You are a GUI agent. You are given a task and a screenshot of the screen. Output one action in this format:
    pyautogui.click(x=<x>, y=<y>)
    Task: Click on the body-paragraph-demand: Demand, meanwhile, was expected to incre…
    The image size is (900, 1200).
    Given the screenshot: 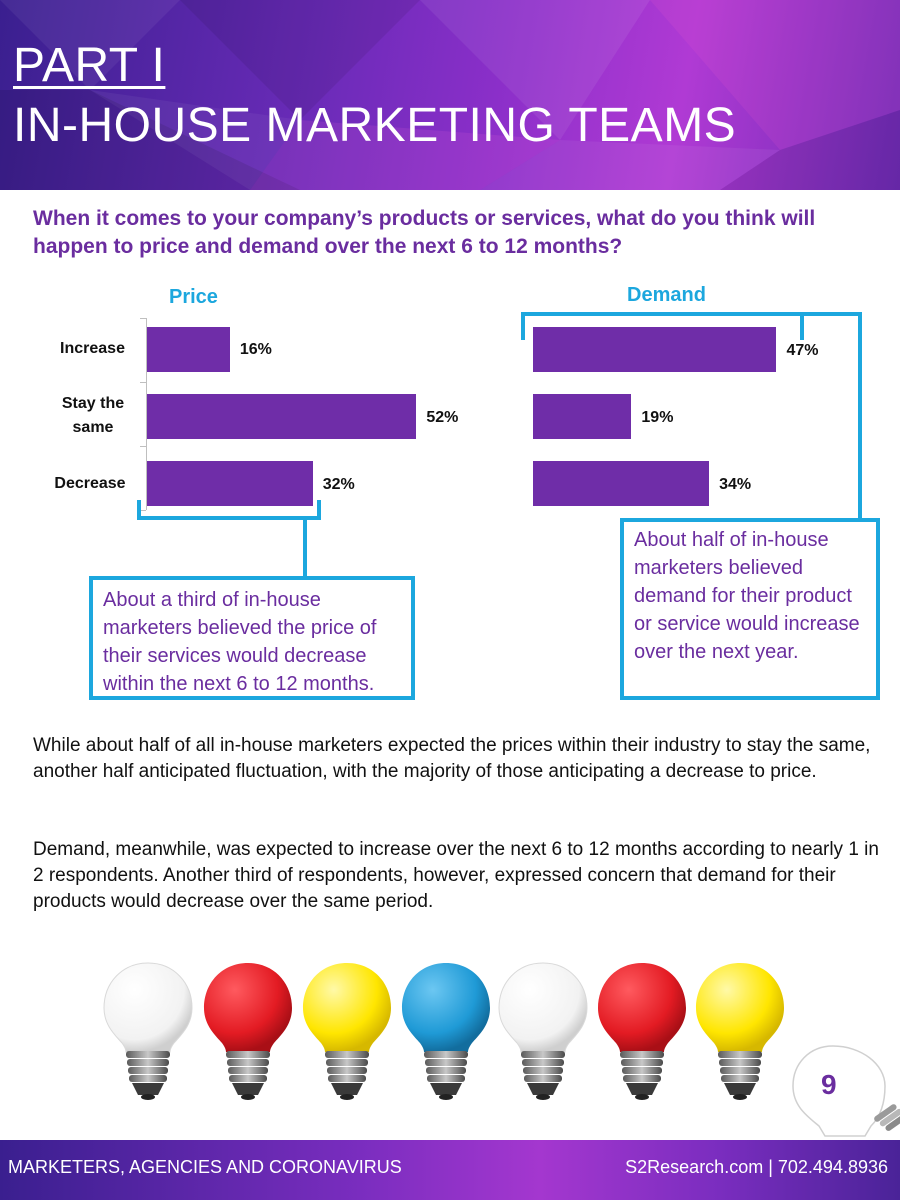 What is the action you would take?
    pyautogui.click(x=456, y=875)
    